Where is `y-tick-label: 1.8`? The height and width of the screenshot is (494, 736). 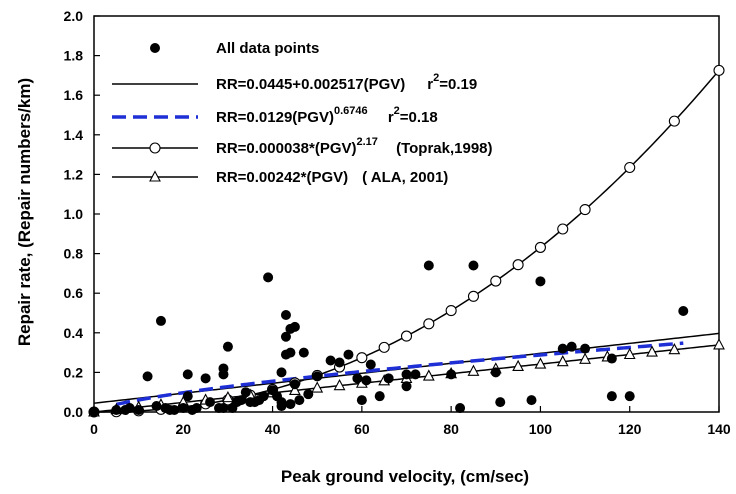 y-tick-label: 1.8 is located at coordinates (74, 56).